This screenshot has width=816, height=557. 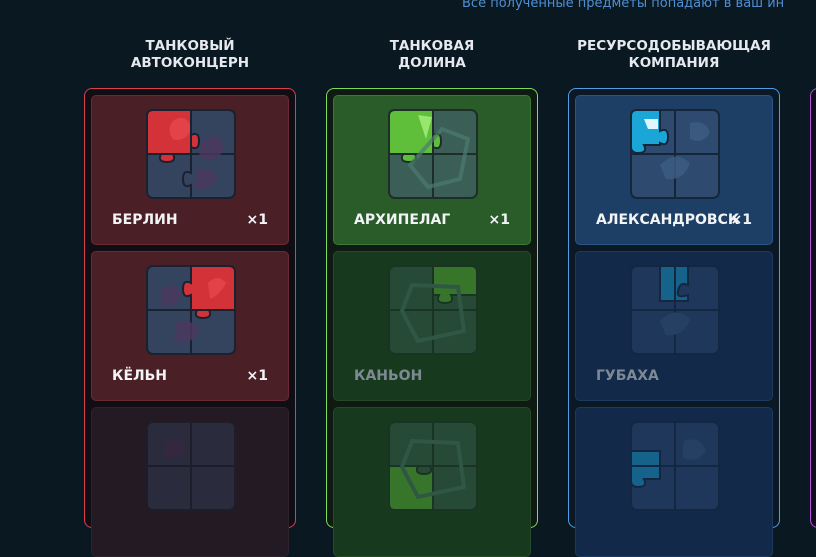 I want to click on column-title-tank-concern: ТАНКОВЫЙ АВТОКОНЦЕРН, so click(x=190, y=55).